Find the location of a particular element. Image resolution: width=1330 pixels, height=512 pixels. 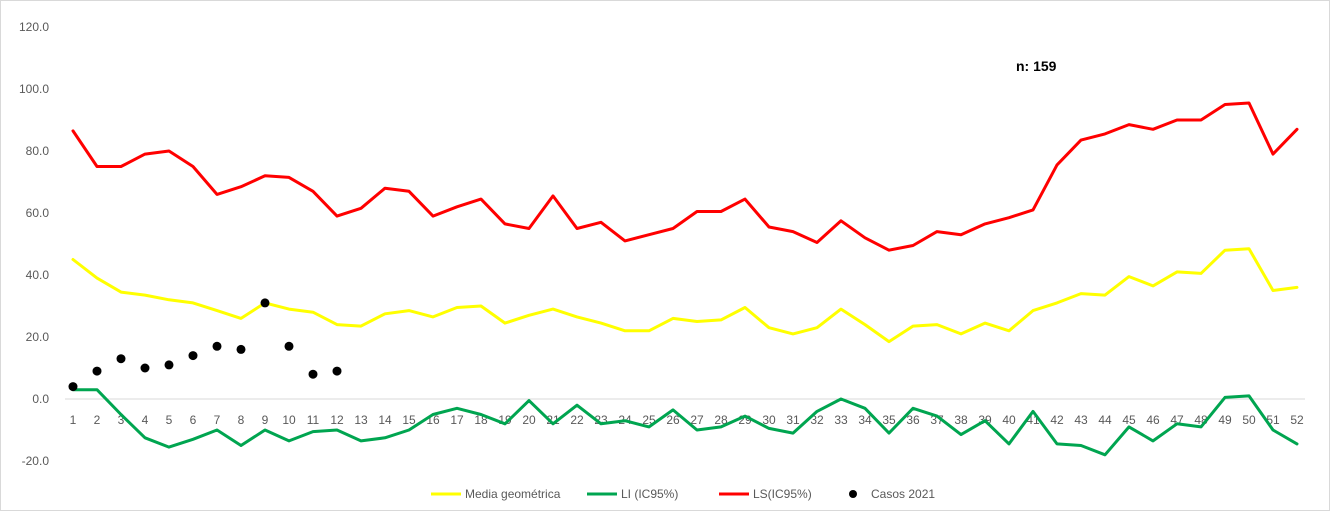

x-tick-label: 8 is located at coordinates (241, 420).